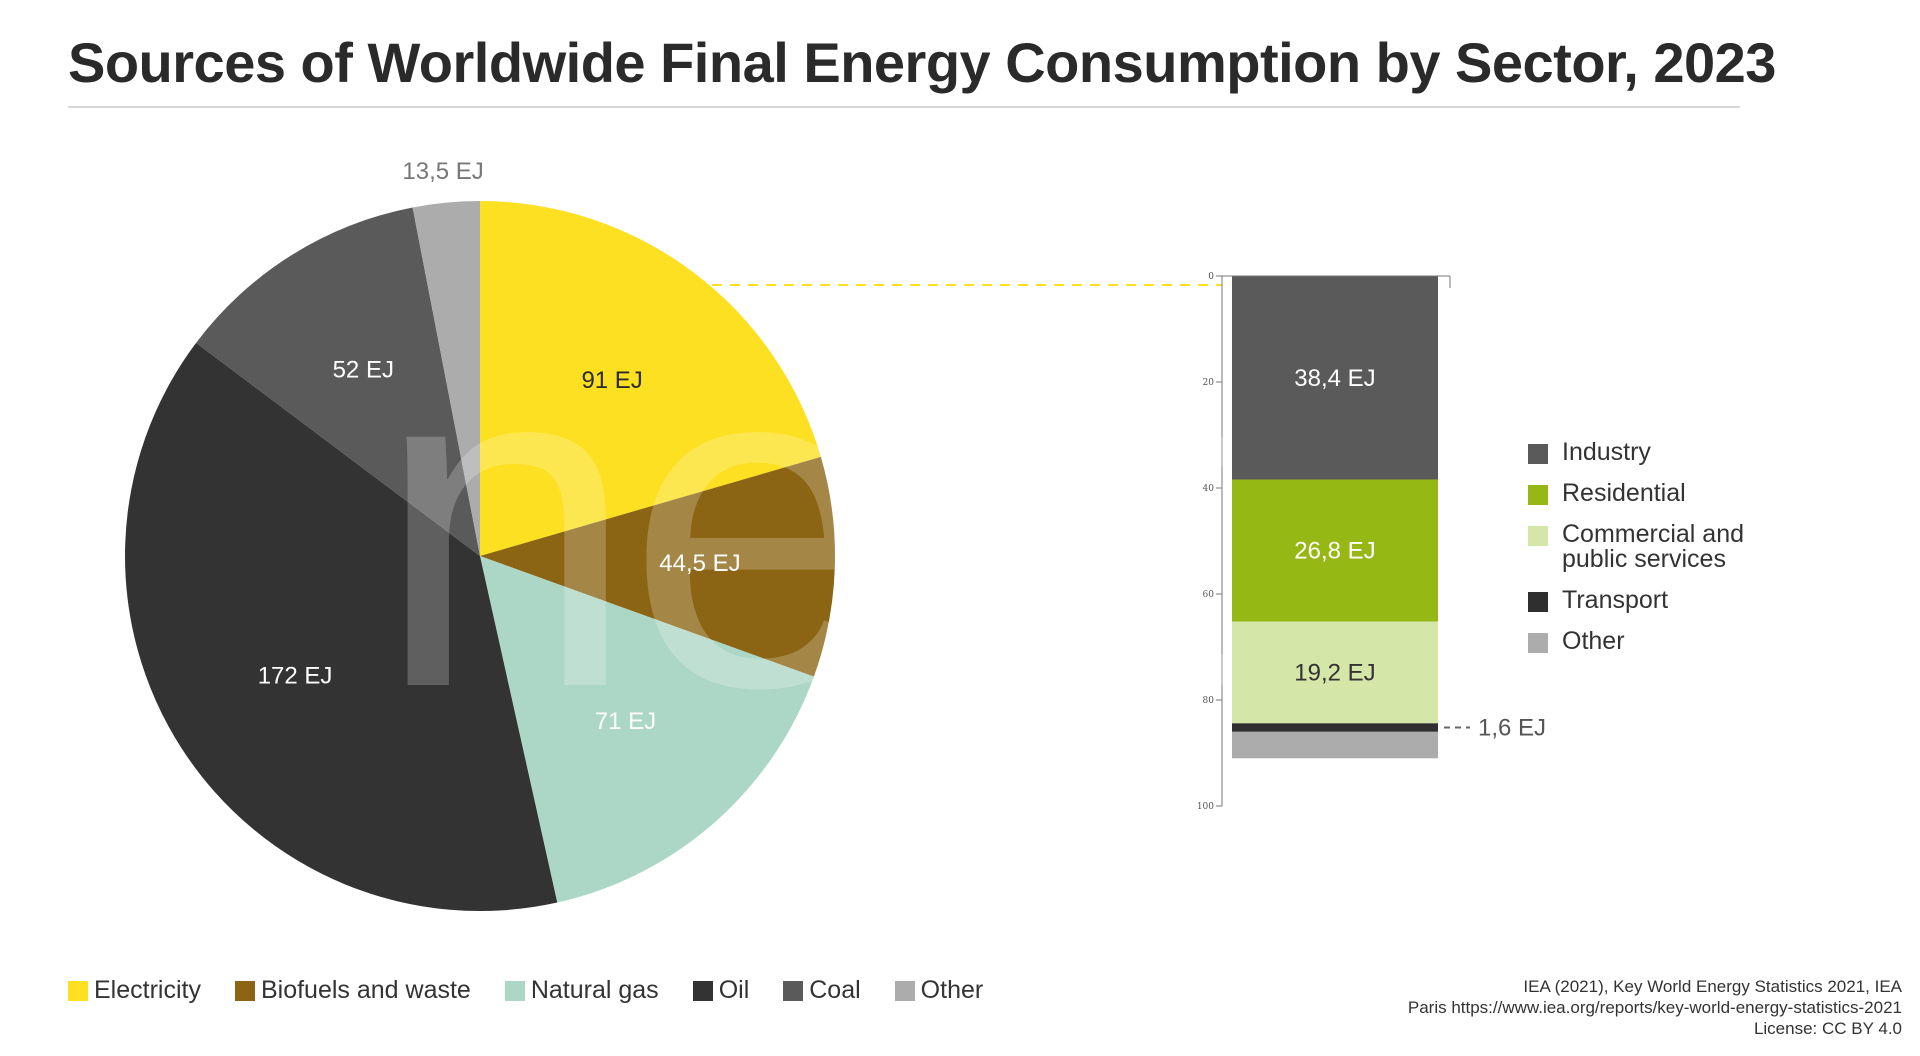 This screenshot has width=1920, height=1056. I want to click on sector-legend-industry: Industry, so click(1645, 452).